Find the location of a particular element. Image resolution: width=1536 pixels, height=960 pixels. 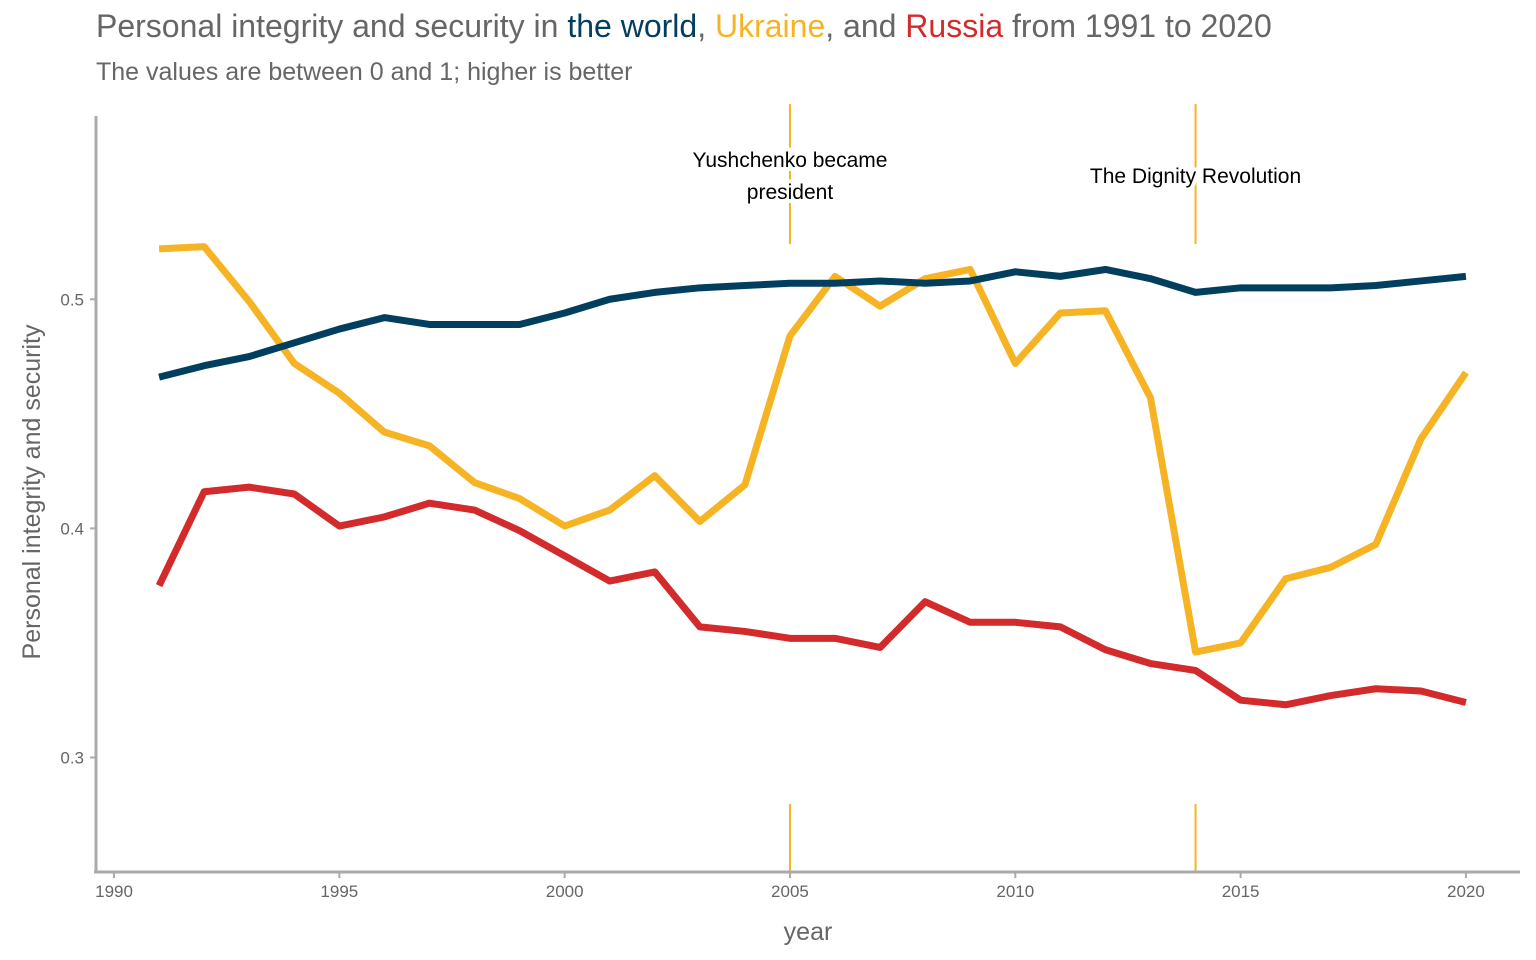

x-tick-label: 1990 is located at coordinates (114, 891).